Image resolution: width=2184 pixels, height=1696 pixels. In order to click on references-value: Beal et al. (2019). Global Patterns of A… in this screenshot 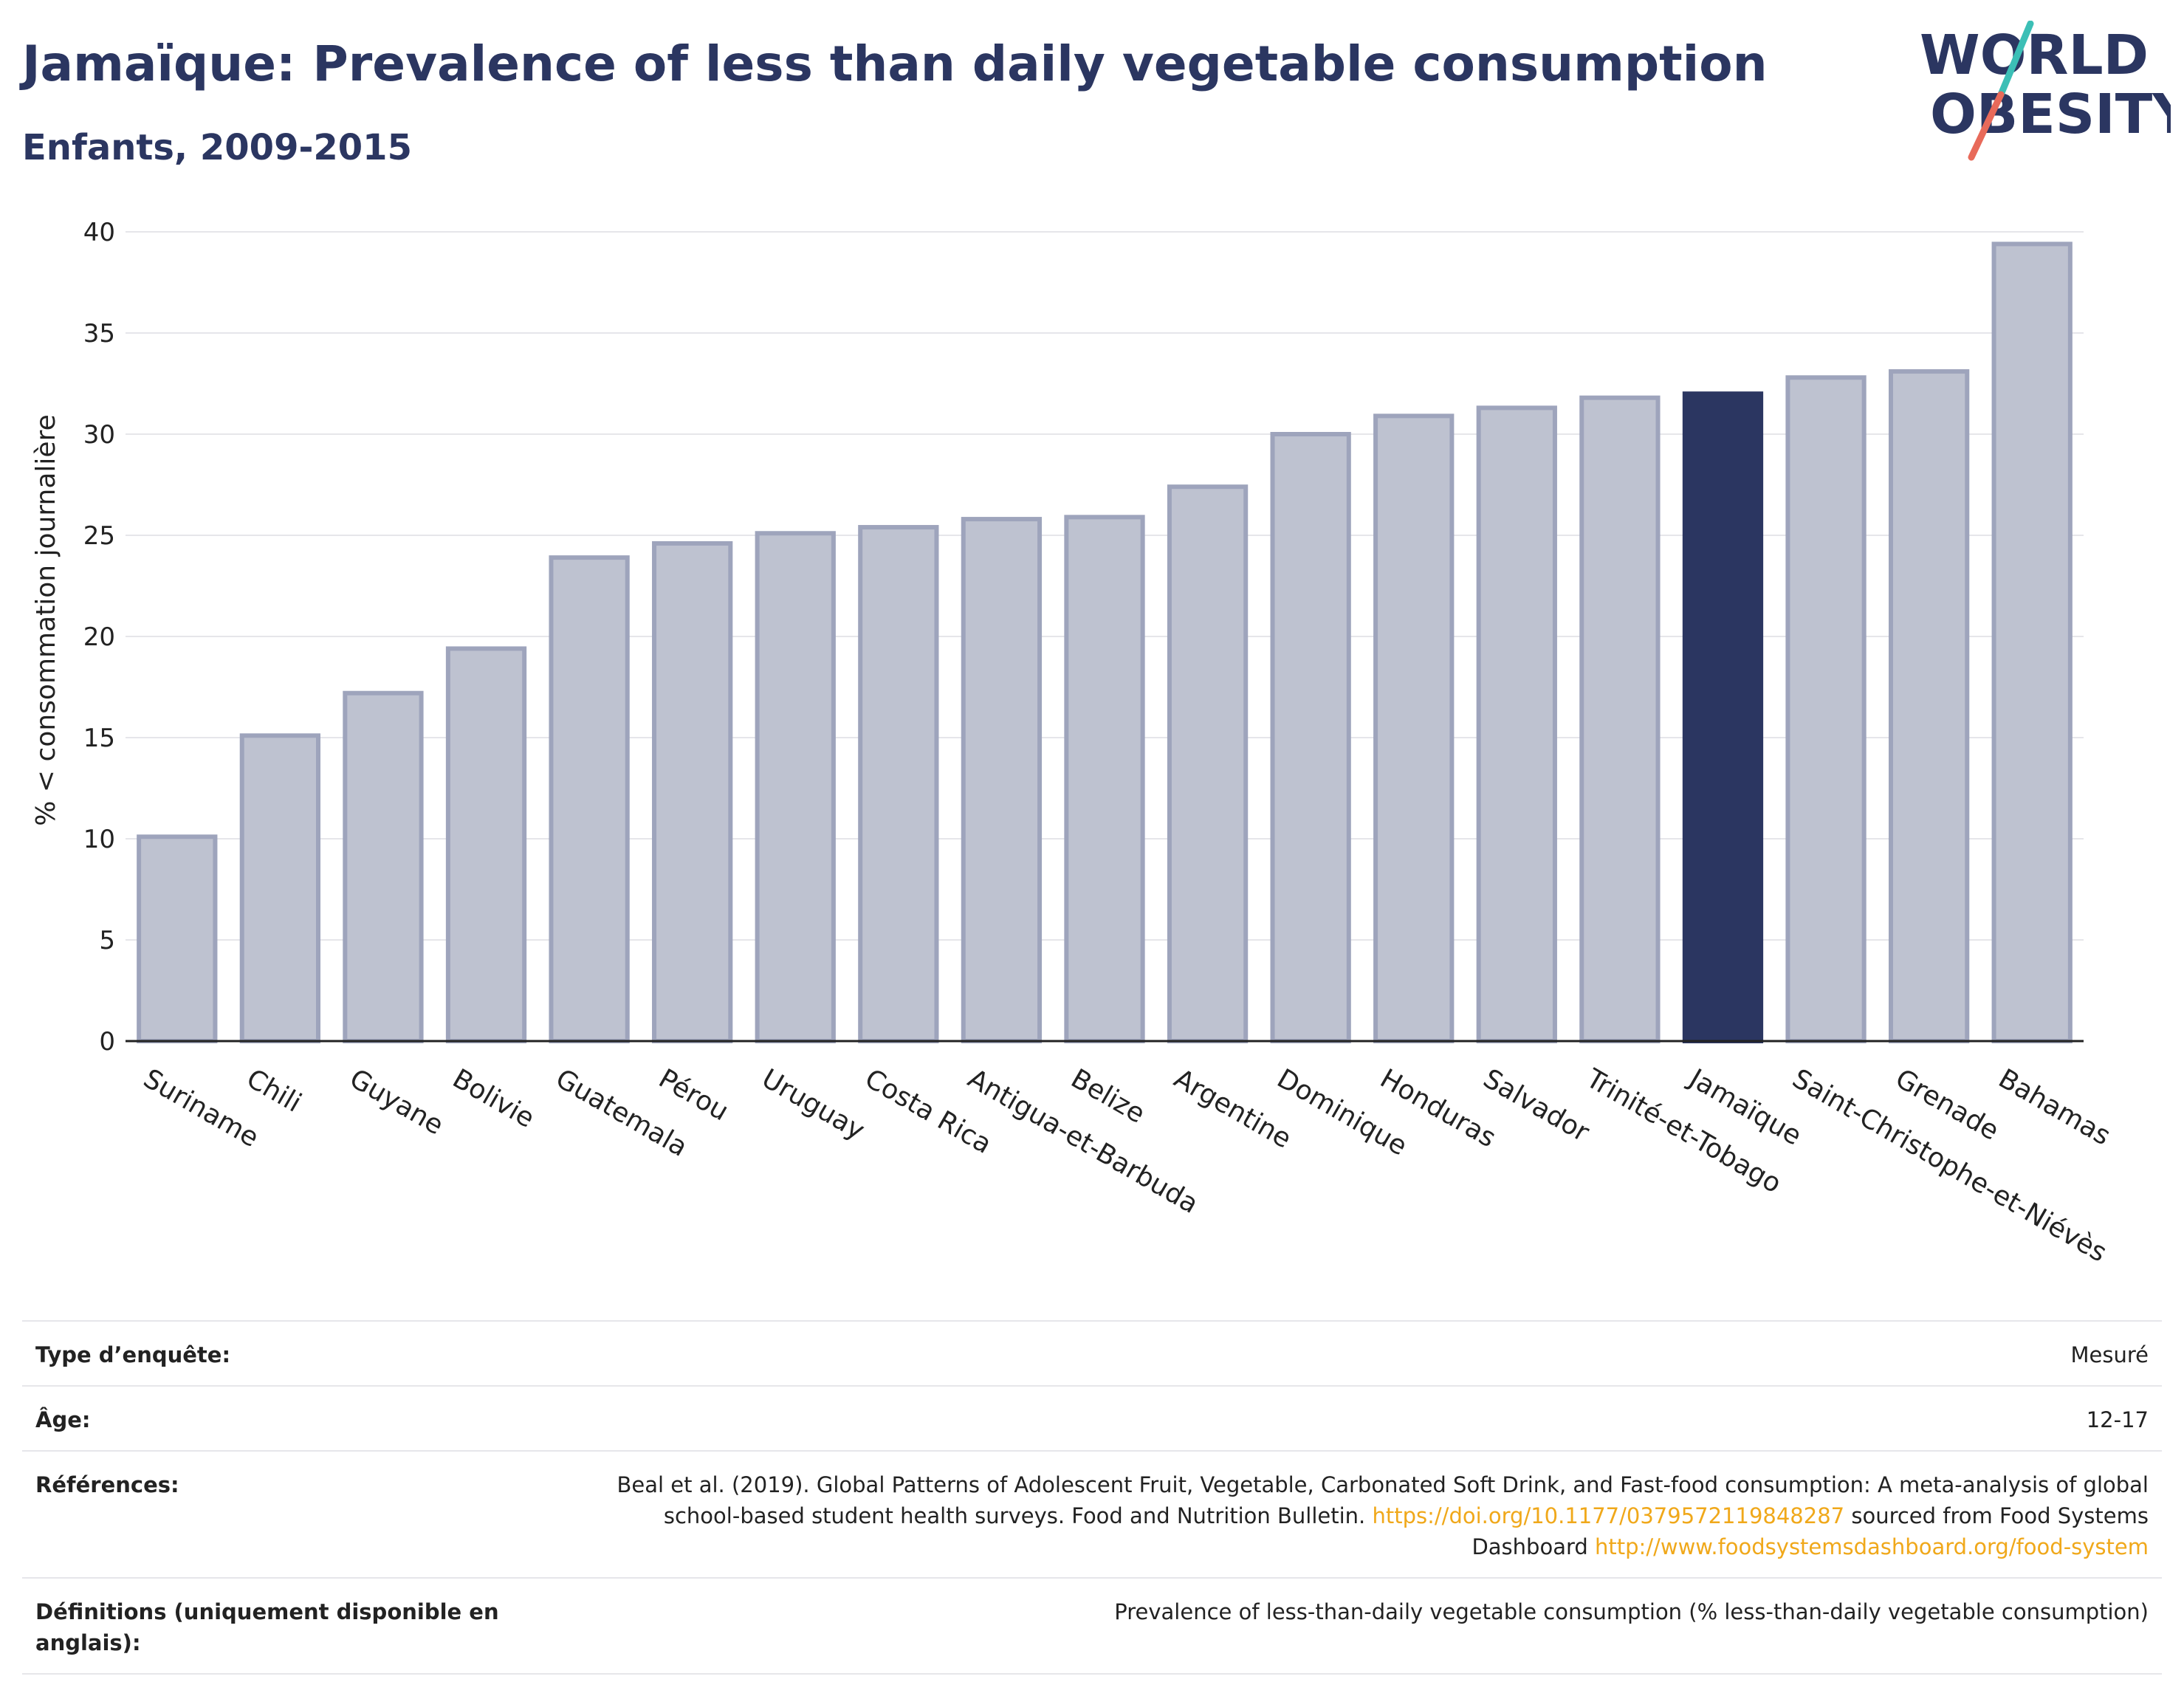, I will do `click(1366, 1515)`.